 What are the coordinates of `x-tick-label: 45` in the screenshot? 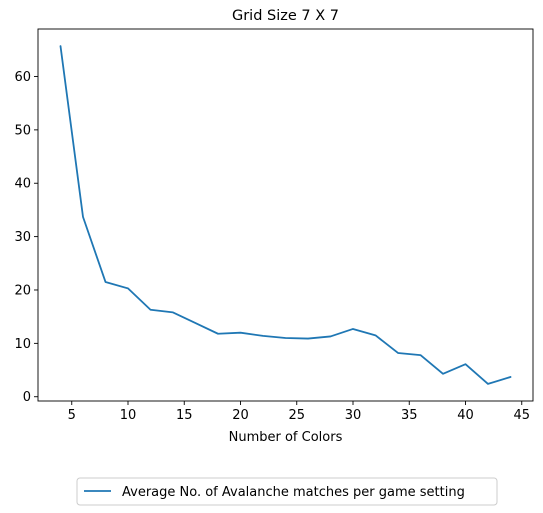 It's located at (521, 415).